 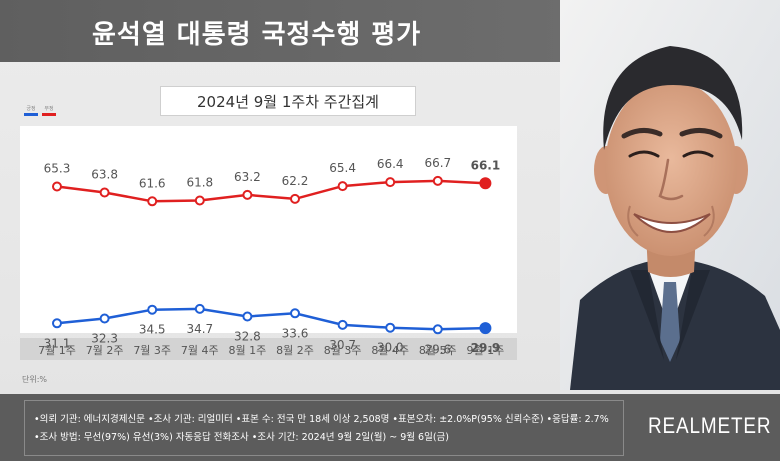 What do you see at coordinates (199, 350) in the screenshot?
I see `x-tick-label: 7월 4주` at bounding box center [199, 350].